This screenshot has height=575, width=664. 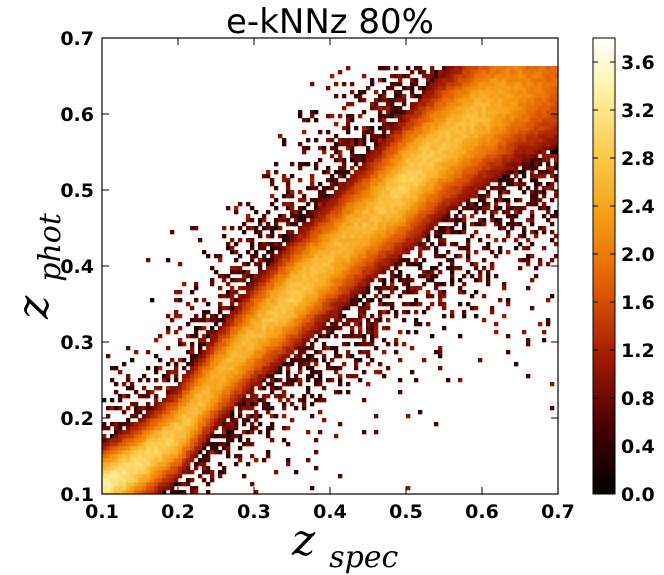 What do you see at coordinates (33, 307) in the screenshot?
I see `y-axis-label-main: z` at bounding box center [33, 307].